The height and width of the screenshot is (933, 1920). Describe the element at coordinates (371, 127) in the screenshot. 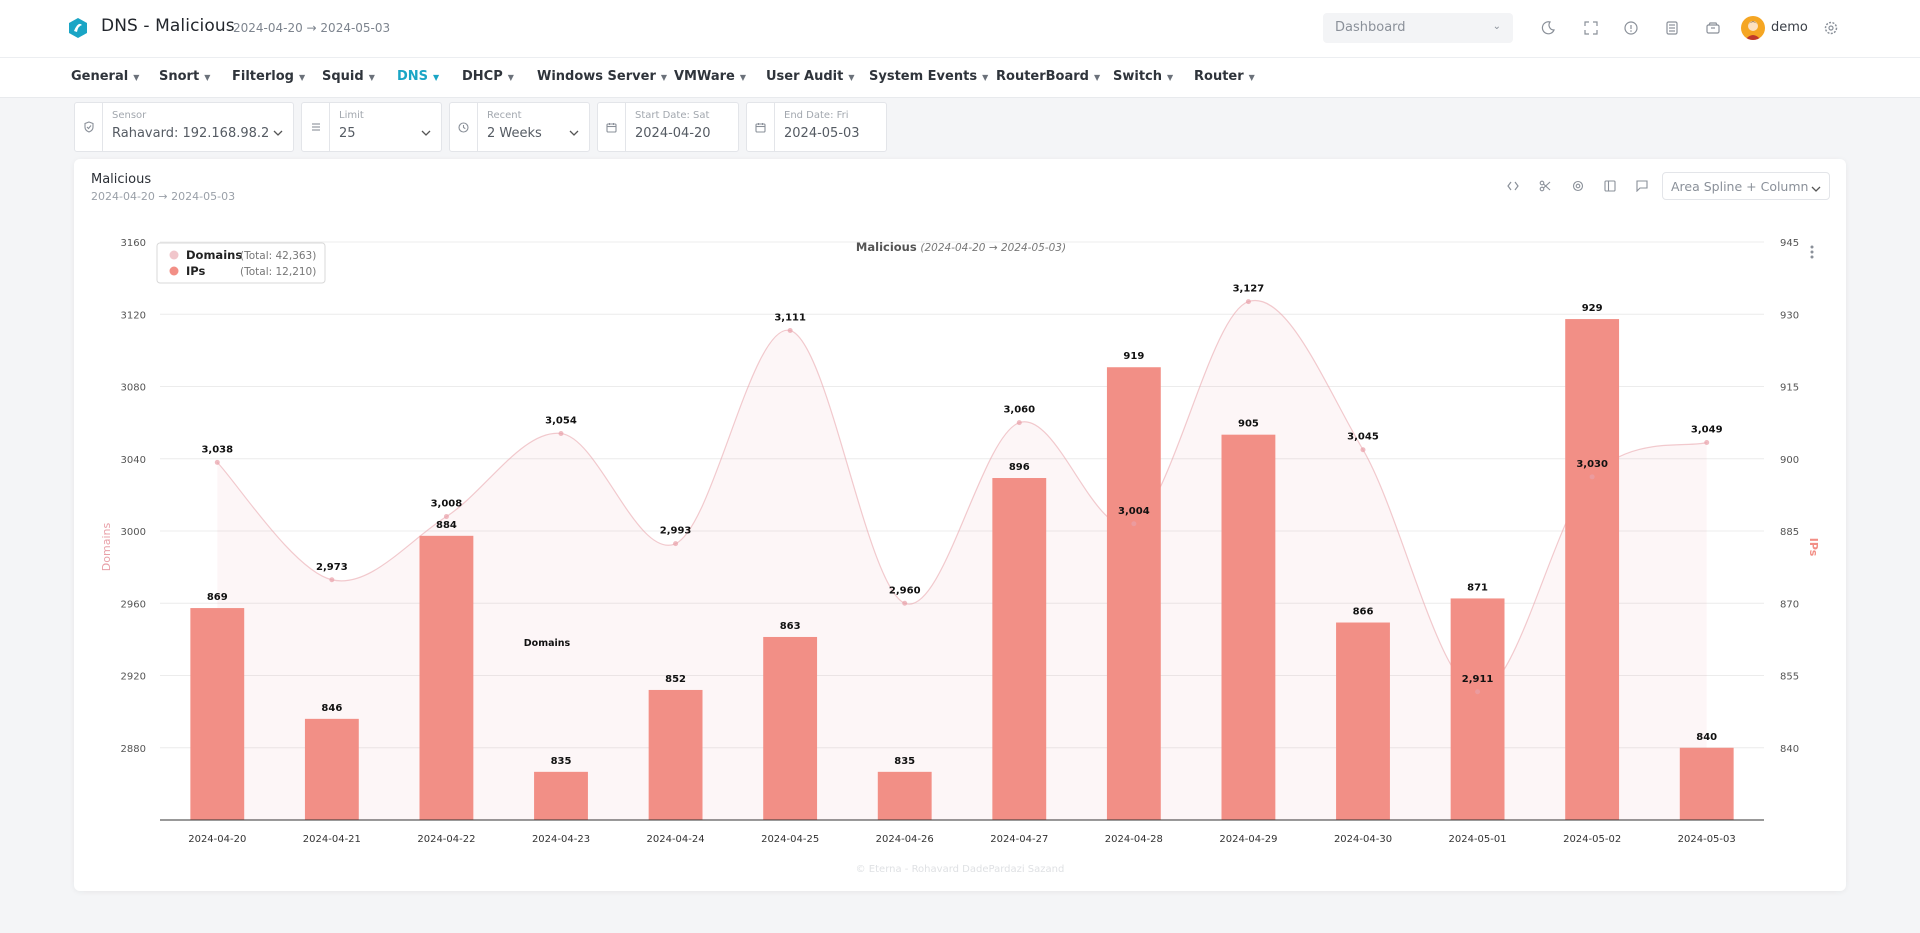

I see `limit-select: Limit 25` at that location.